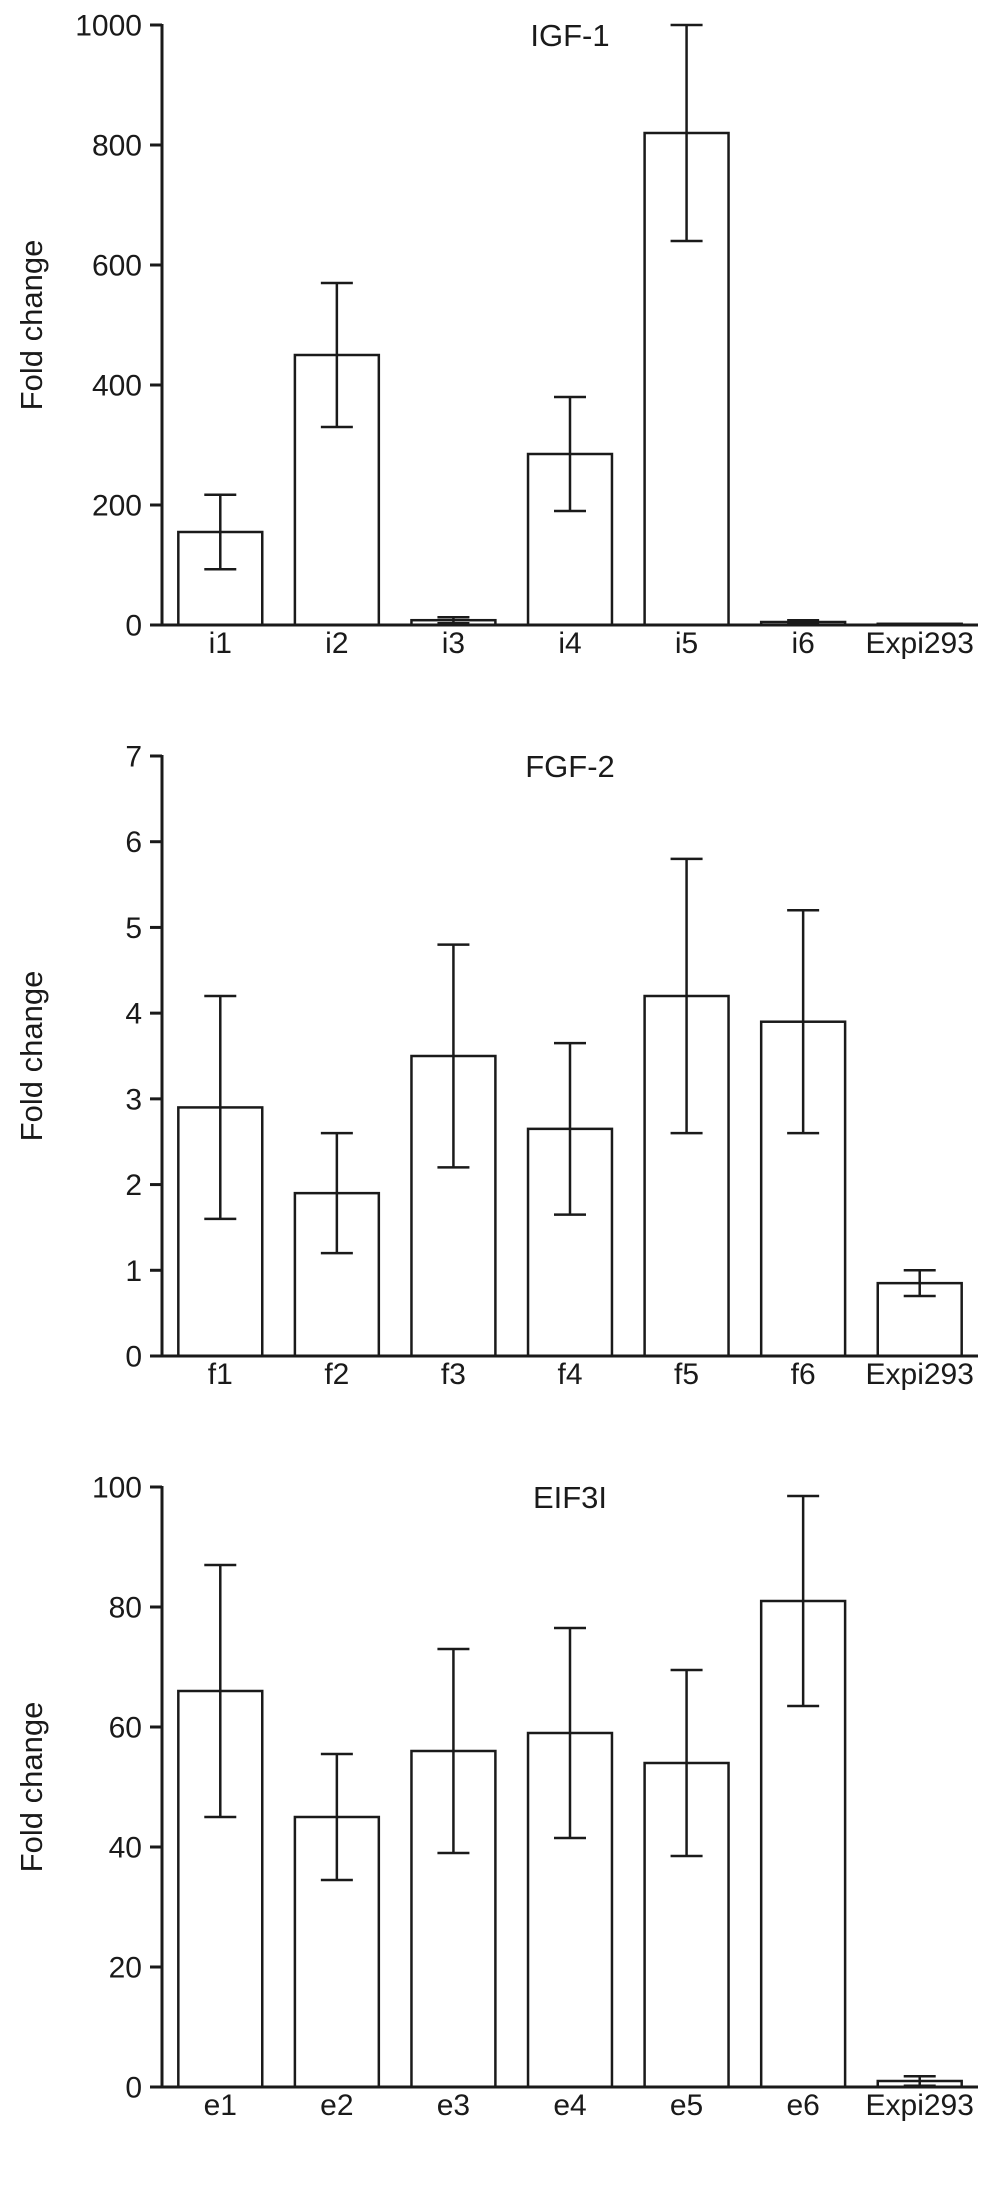 The image size is (997, 2193). Describe the element at coordinates (220, 1374) in the screenshot. I see `x-tick-label-f1: f1` at that location.